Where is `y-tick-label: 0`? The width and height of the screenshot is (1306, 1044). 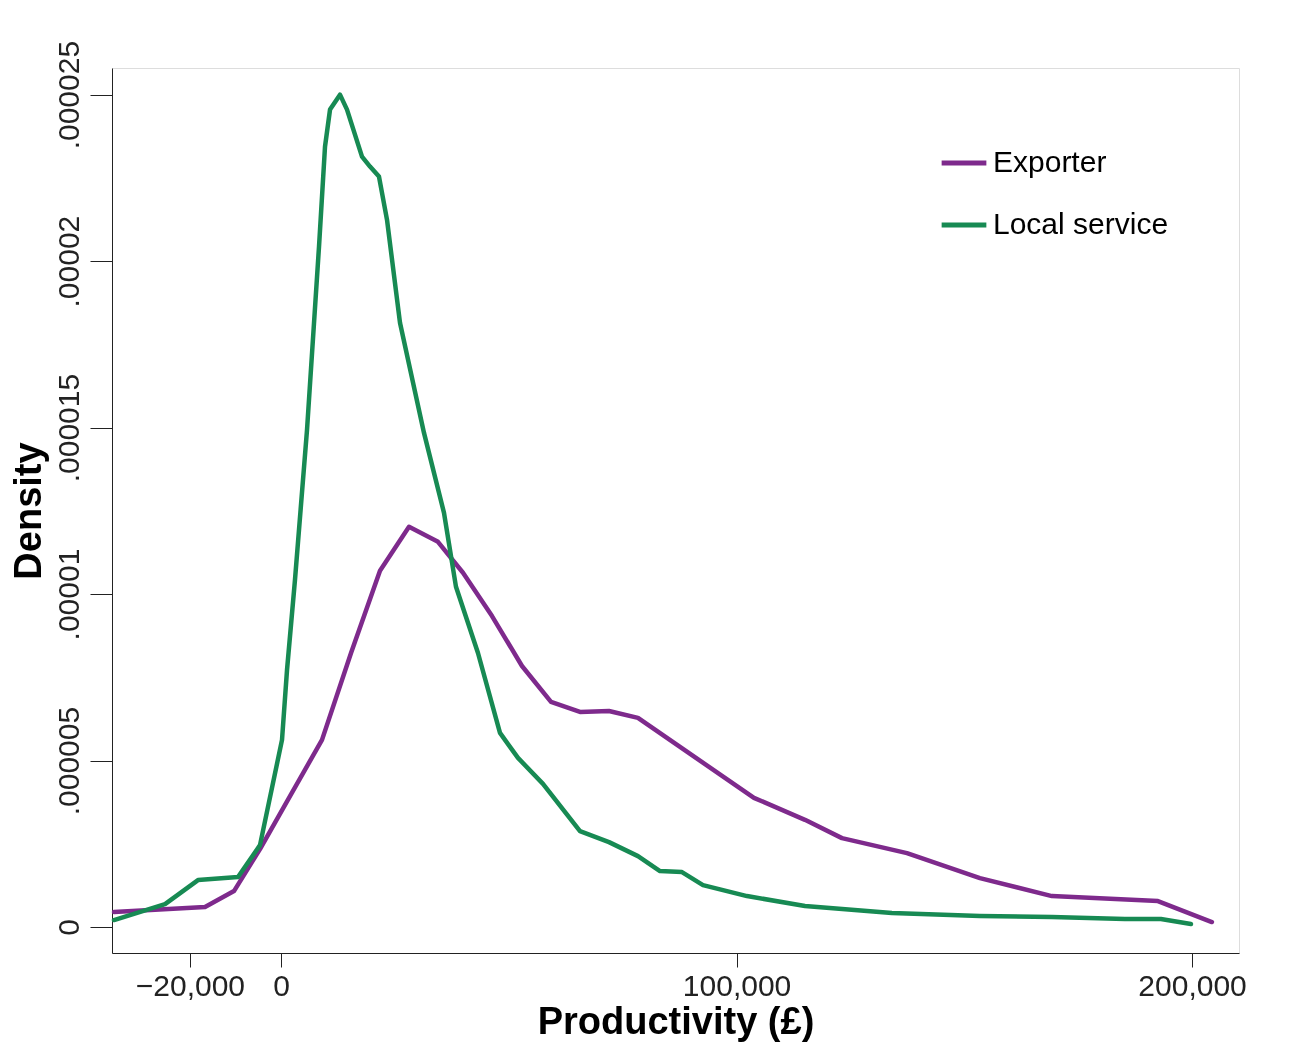
y-tick-label: 0 is located at coordinates (68, 927).